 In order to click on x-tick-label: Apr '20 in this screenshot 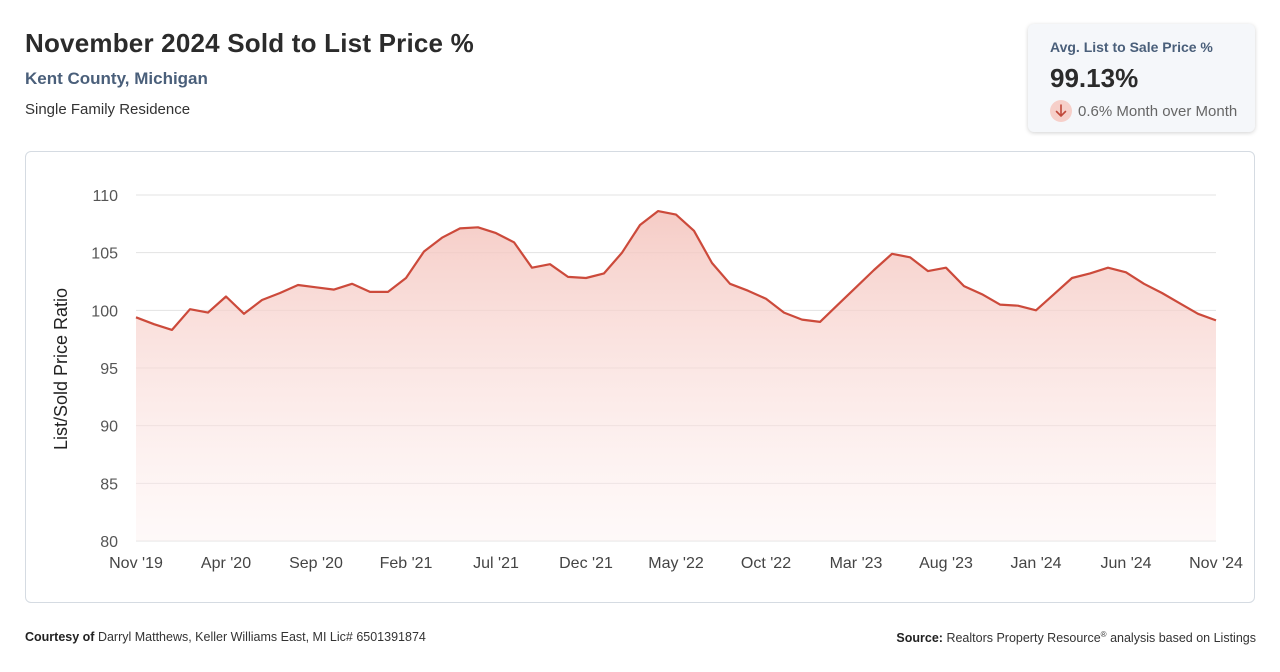, I will do `click(226, 563)`.